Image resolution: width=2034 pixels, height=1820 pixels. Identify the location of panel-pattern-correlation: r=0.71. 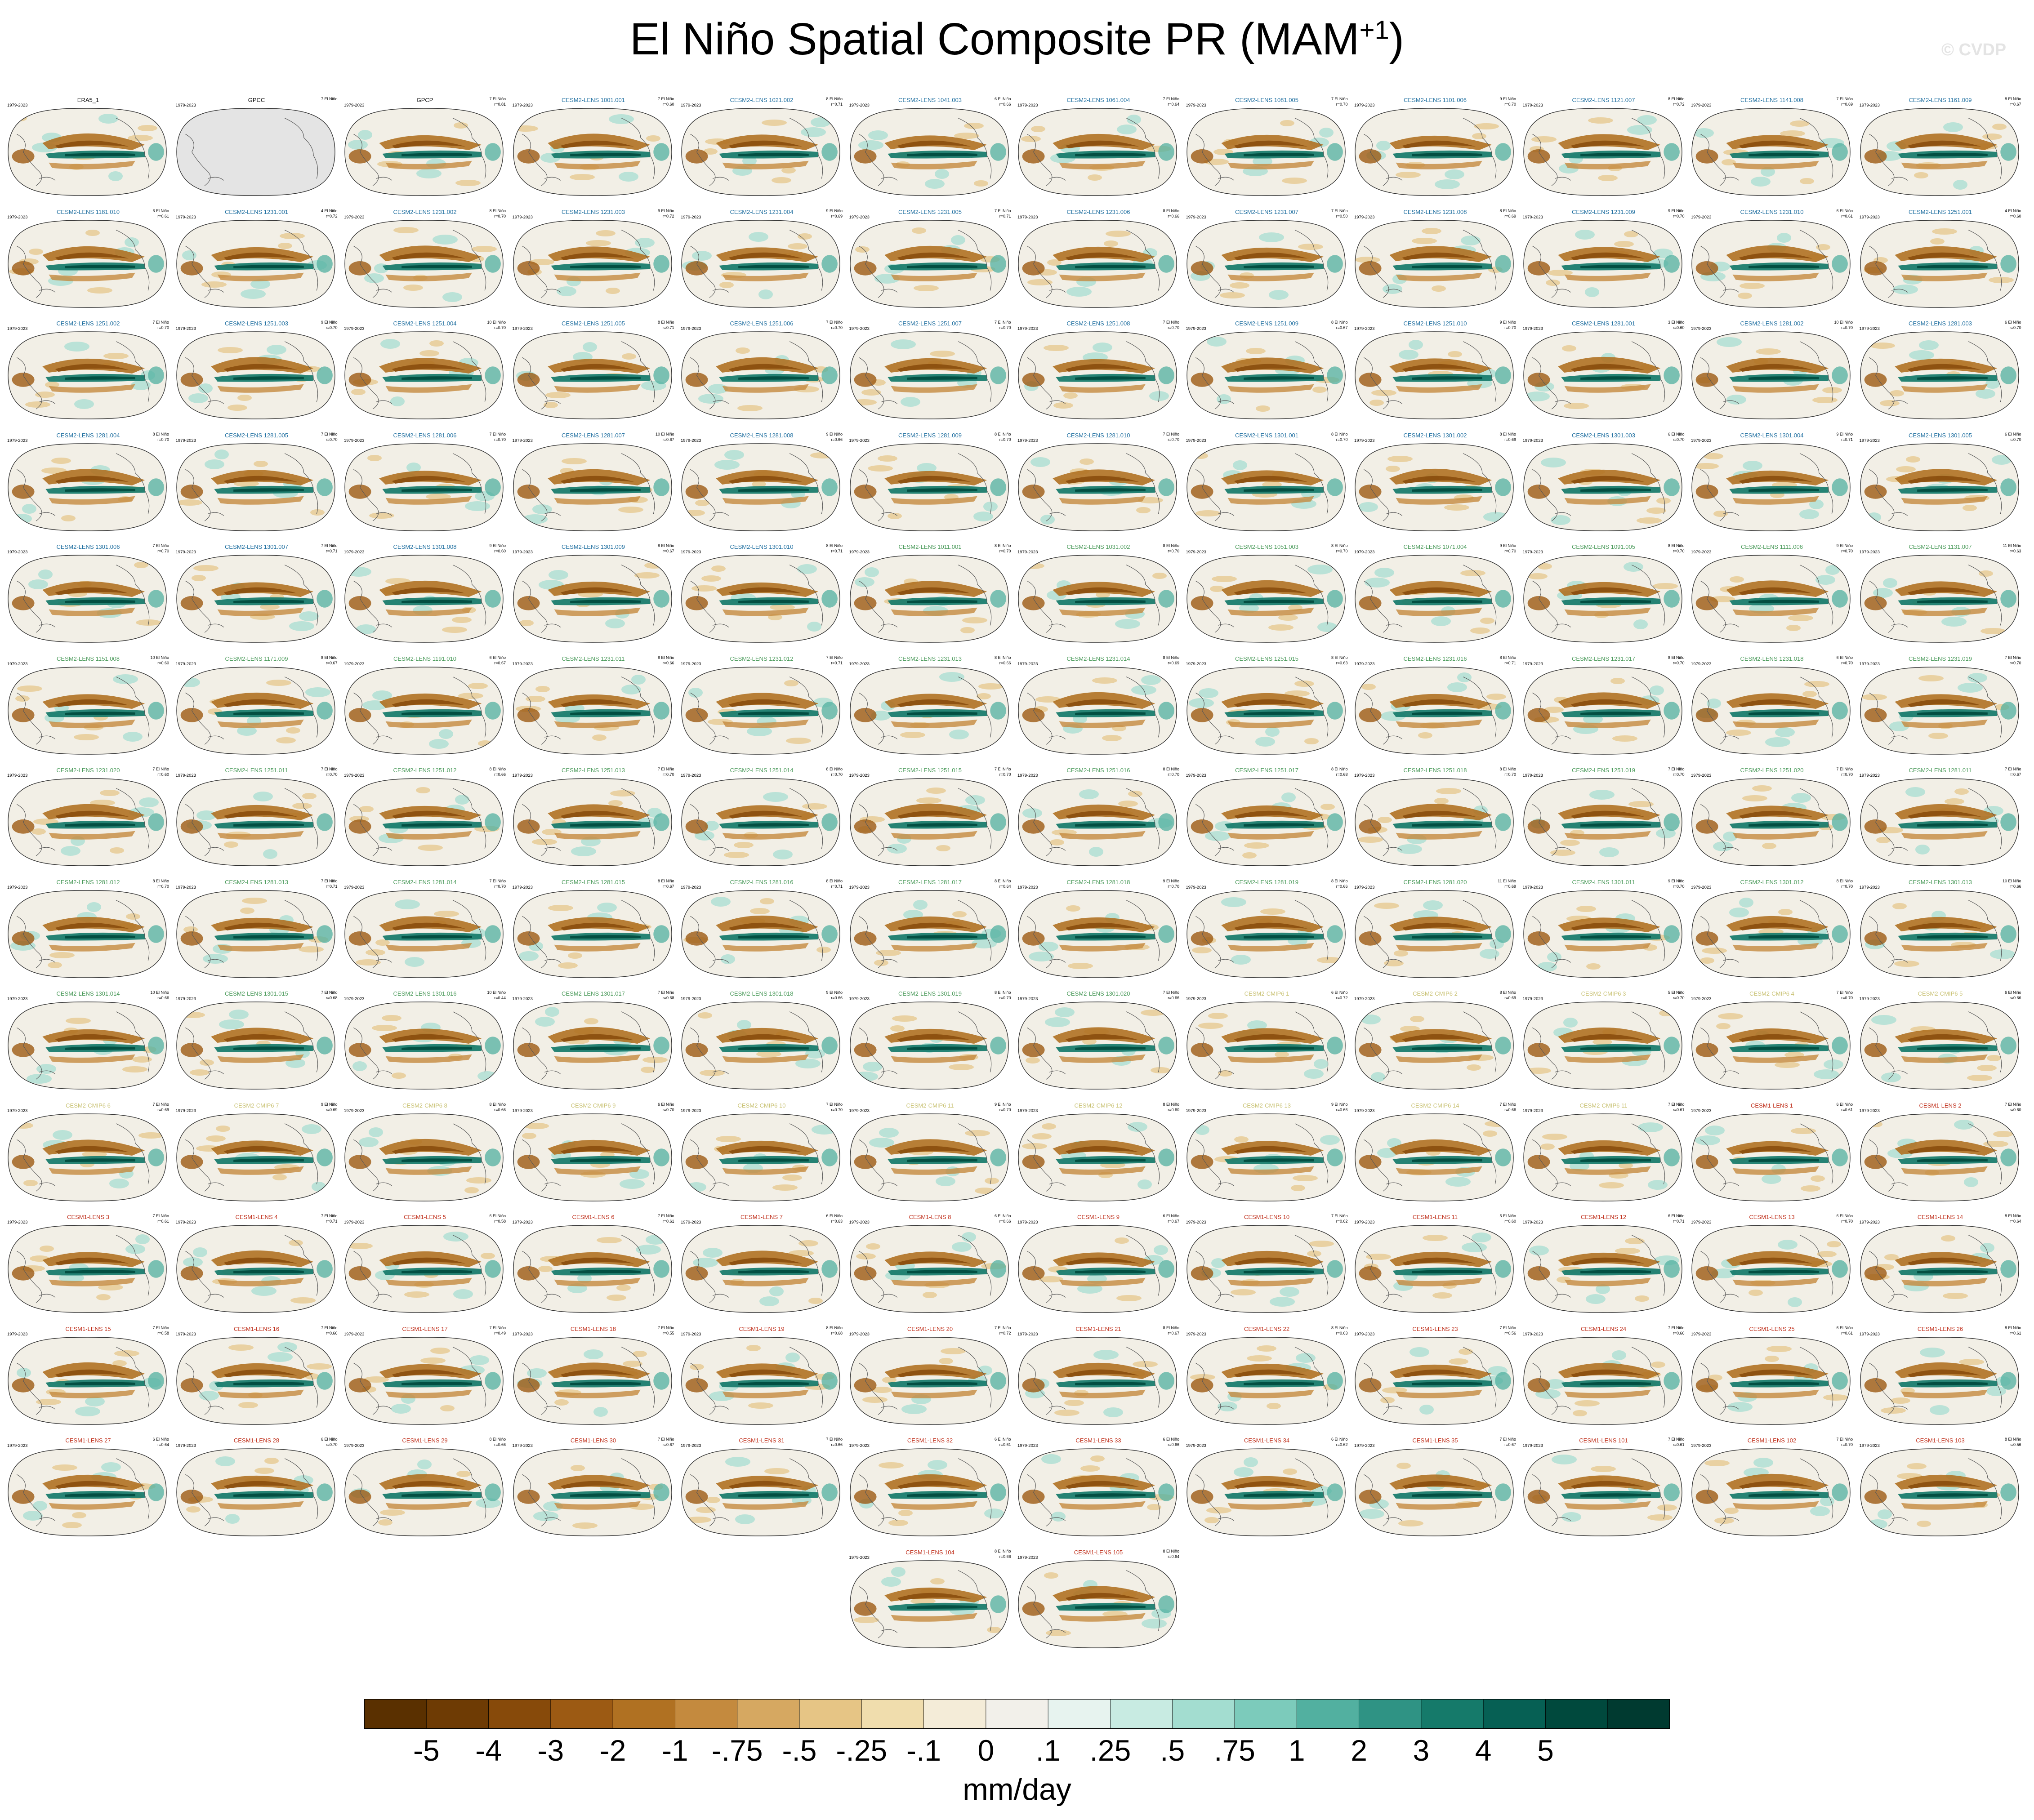
(1679, 1221).